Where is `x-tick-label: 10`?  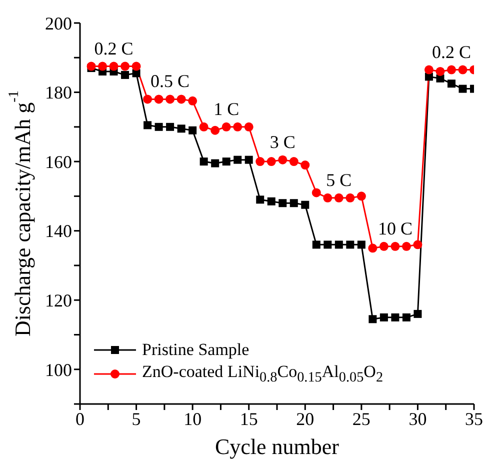
x-tick-label: 10 is located at coordinates (193, 418).